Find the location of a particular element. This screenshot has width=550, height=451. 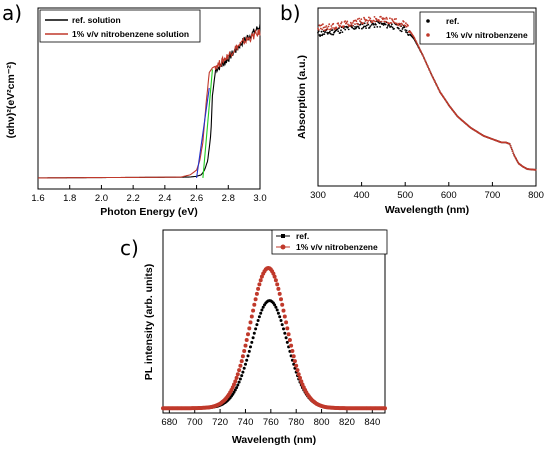

panel-c-xtick-label: 740 is located at coordinates (246, 422).